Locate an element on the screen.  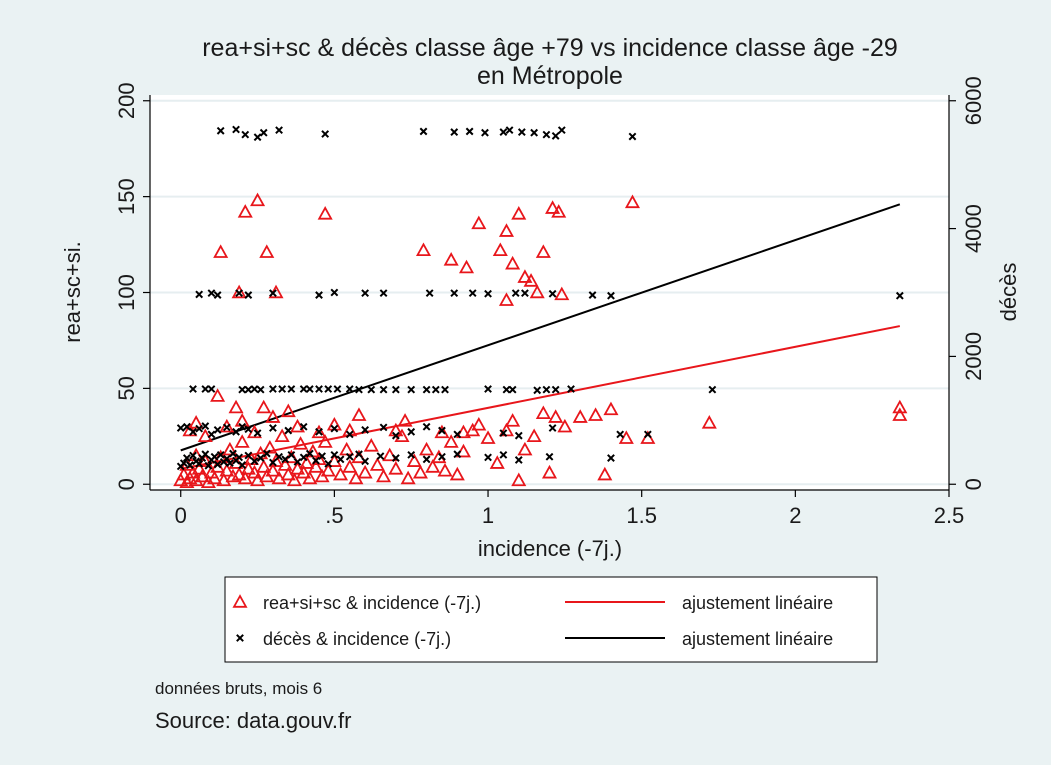
x-tick-label: 0 is located at coordinates (181, 515).